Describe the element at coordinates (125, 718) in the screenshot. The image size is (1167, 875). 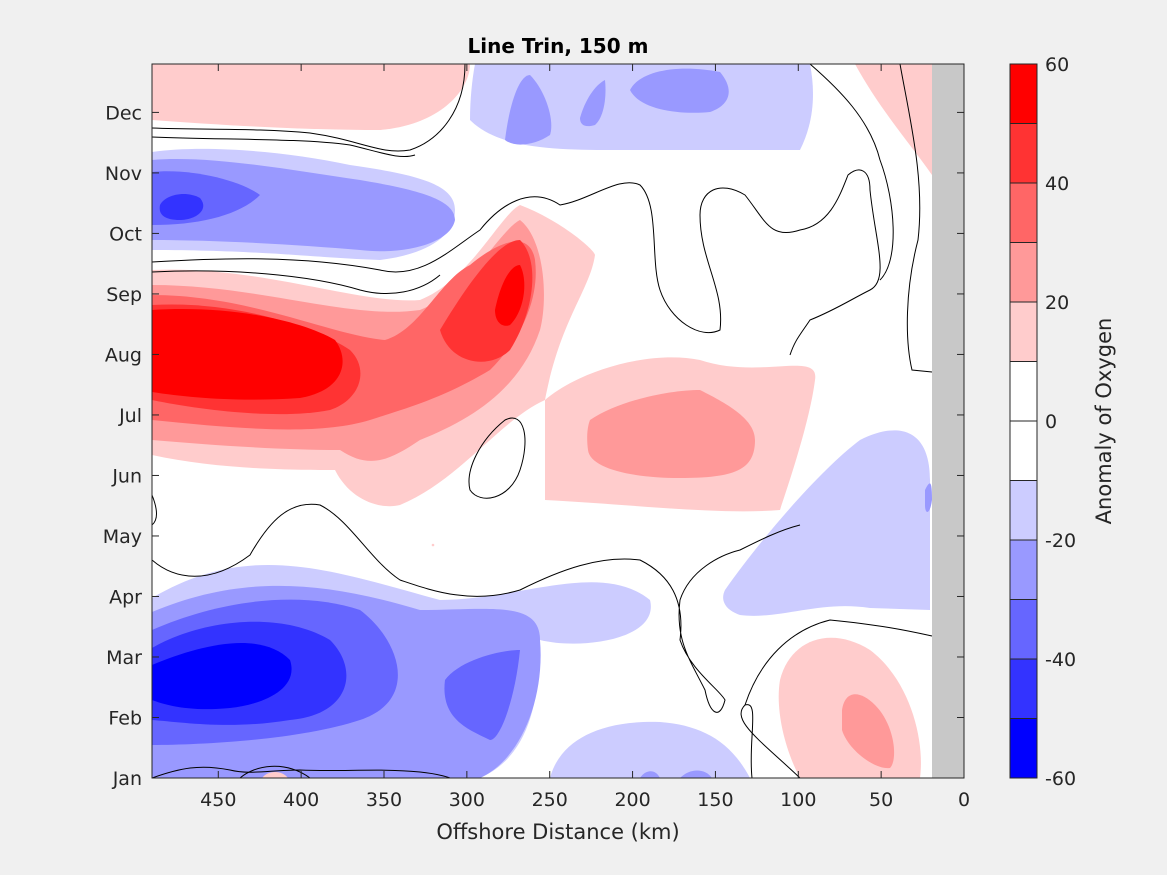
I see `y-tick-label: Feb` at that location.